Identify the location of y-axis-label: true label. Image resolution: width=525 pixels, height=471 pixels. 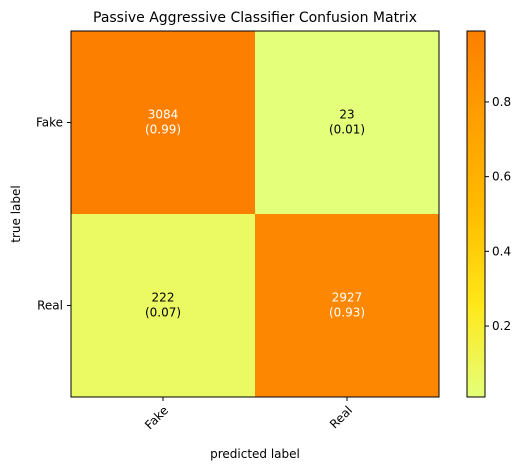
(16, 213).